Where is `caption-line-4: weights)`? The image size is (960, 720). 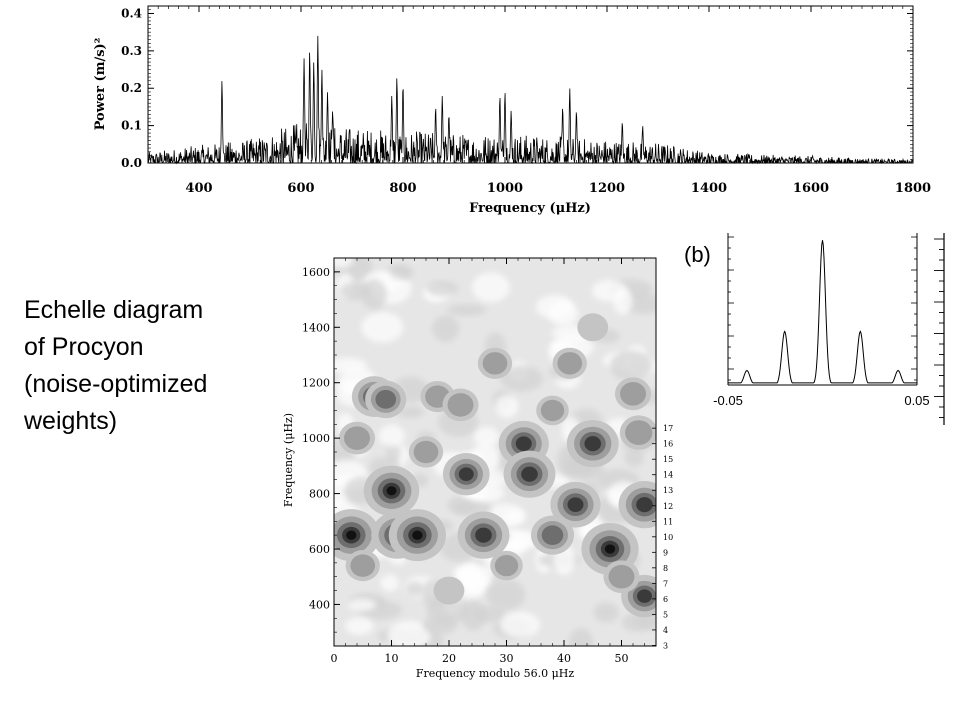
caption-line-4: weights) is located at coordinates (71, 421).